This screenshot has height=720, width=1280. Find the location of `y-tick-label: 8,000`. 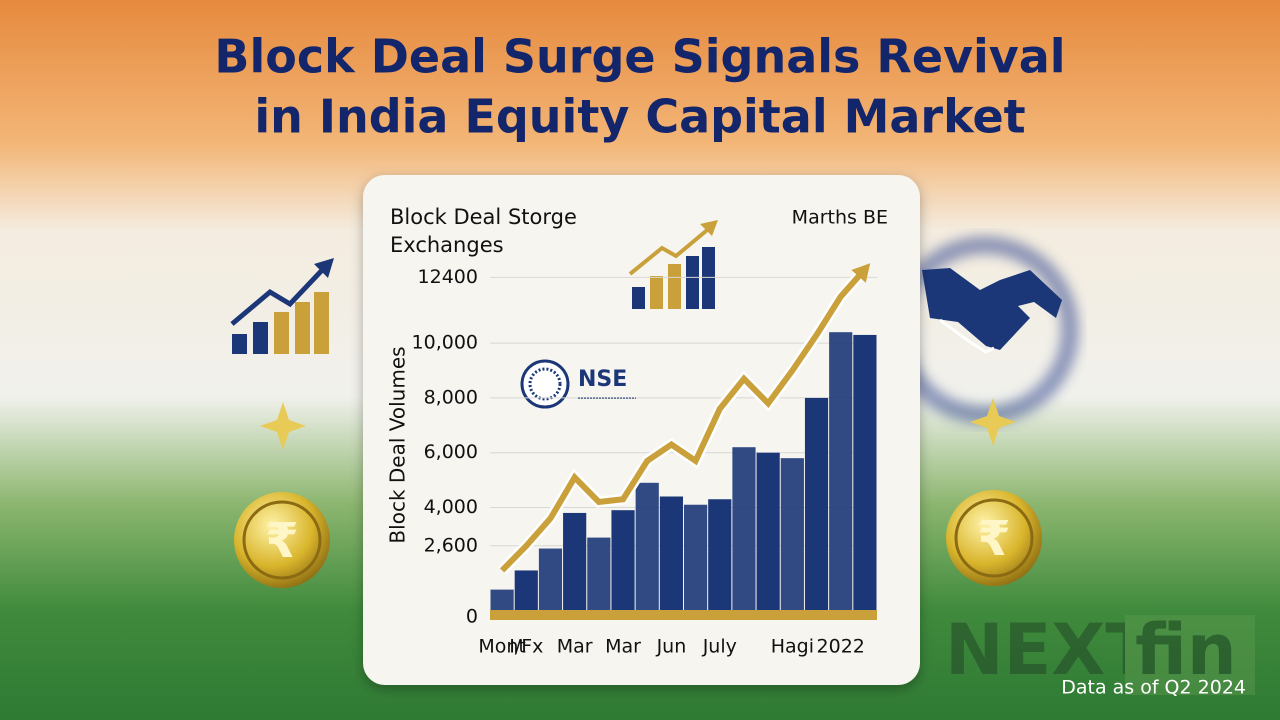

y-tick-label: 8,000 is located at coordinates (451, 397).